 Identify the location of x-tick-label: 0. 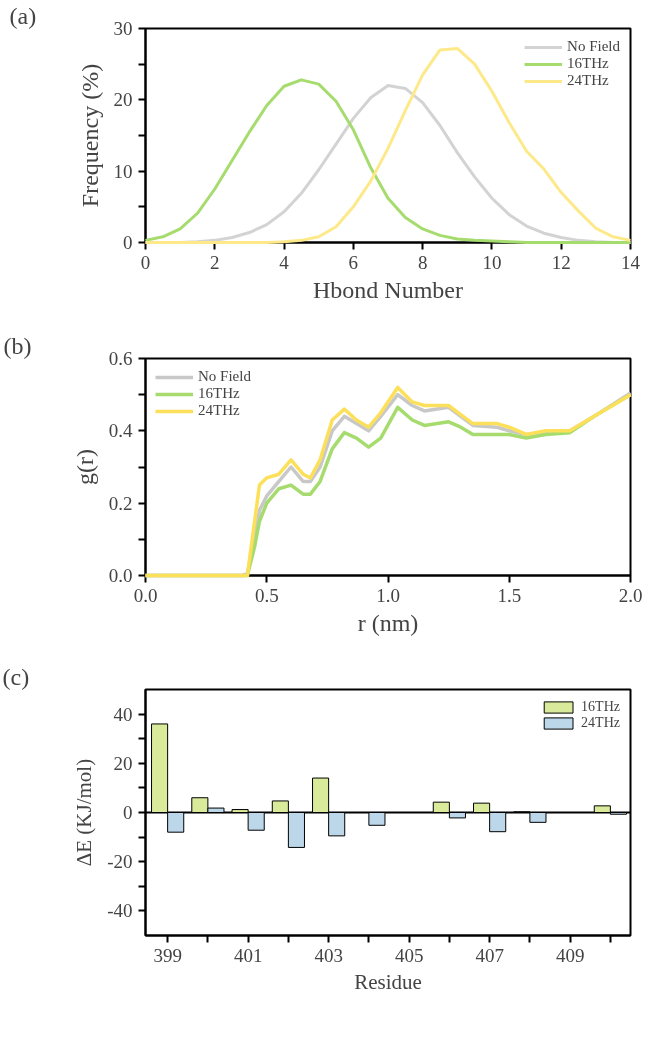
(145, 262).